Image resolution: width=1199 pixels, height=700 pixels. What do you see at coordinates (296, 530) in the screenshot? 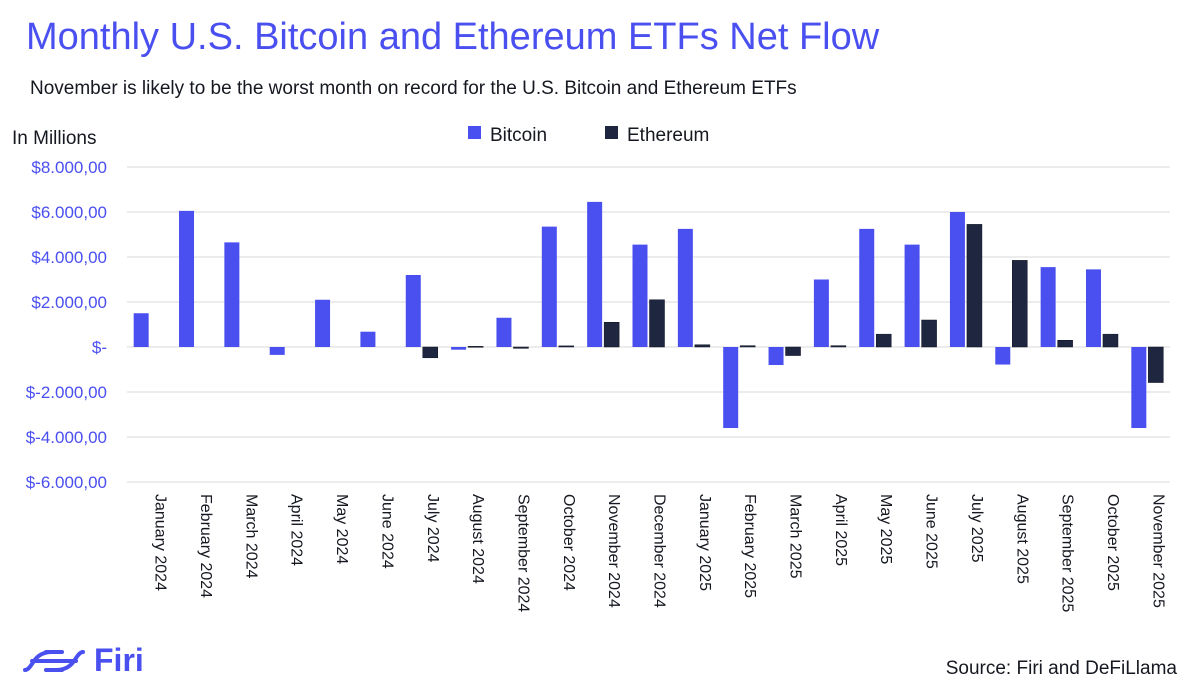
I see `x-tick-label: April 2024` at bounding box center [296, 530].